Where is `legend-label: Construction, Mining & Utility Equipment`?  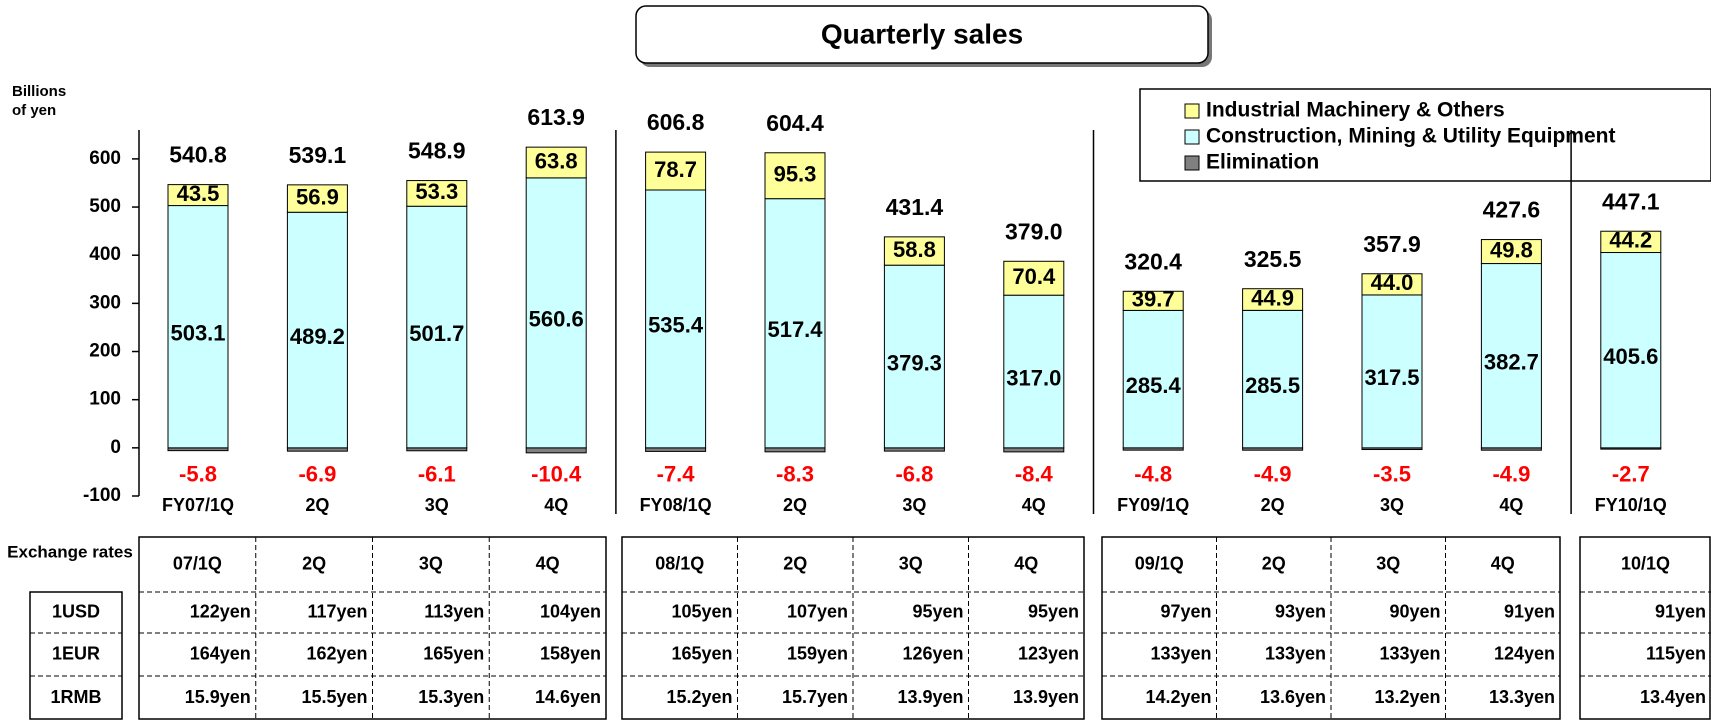 legend-label: Construction, Mining & Utility Equipment is located at coordinates (1410, 136).